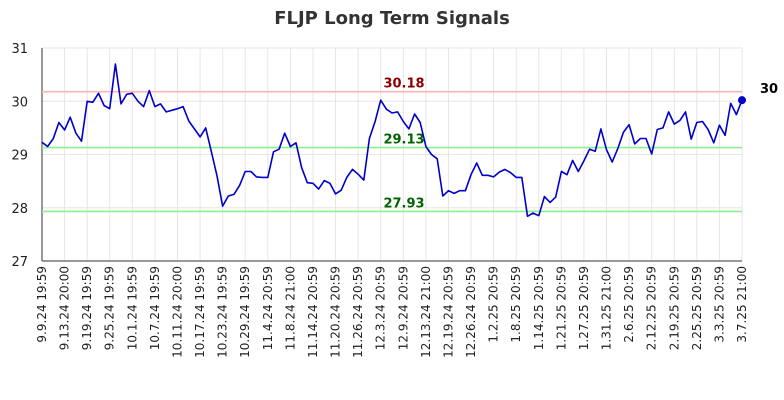 The image size is (784, 400). Describe the element at coordinates (742, 100) in the screenshot. I see `last-point-marker` at that location.